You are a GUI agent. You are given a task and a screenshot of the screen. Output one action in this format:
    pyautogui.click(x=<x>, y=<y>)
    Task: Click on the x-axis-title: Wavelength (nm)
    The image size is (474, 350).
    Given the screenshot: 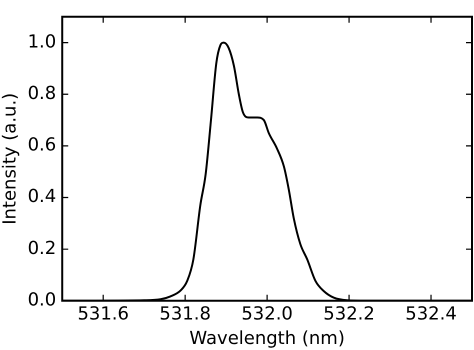 What is the action you would take?
    pyautogui.click(x=267, y=338)
    